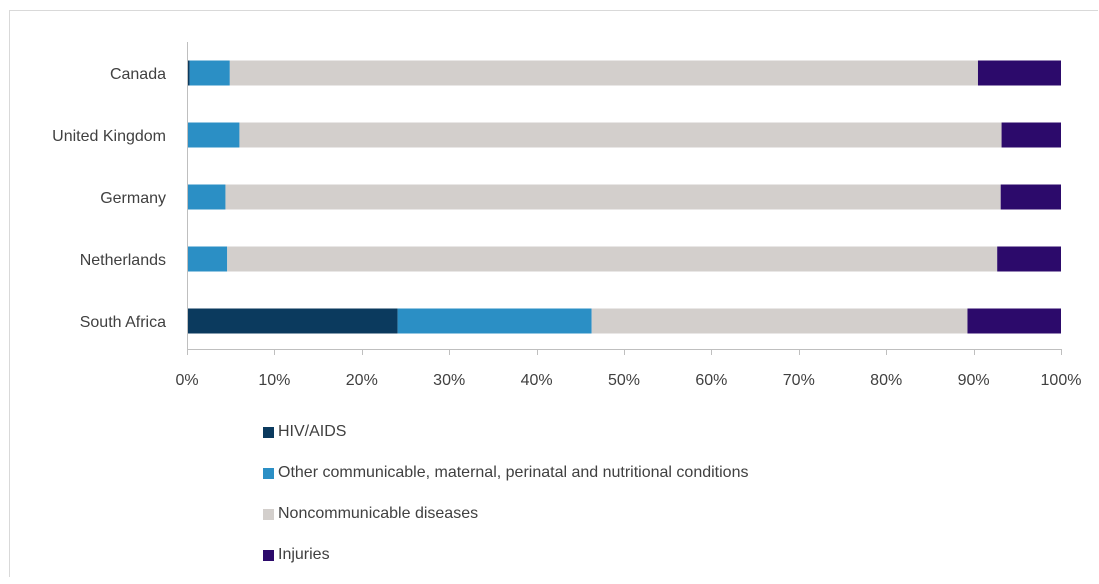  Describe the element at coordinates (206, 197) in the screenshot. I see `bar-segment-germany-s1` at that location.